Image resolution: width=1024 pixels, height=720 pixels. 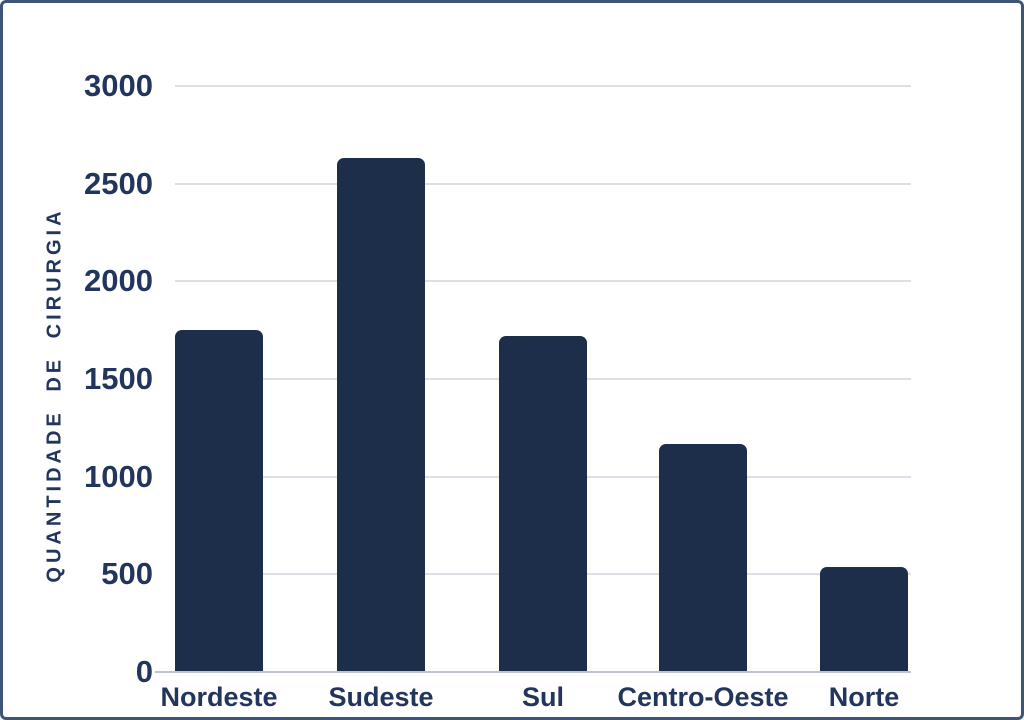 What do you see at coordinates (703, 558) in the screenshot?
I see `bar-centro-oeste` at bounding box center [703, 558].